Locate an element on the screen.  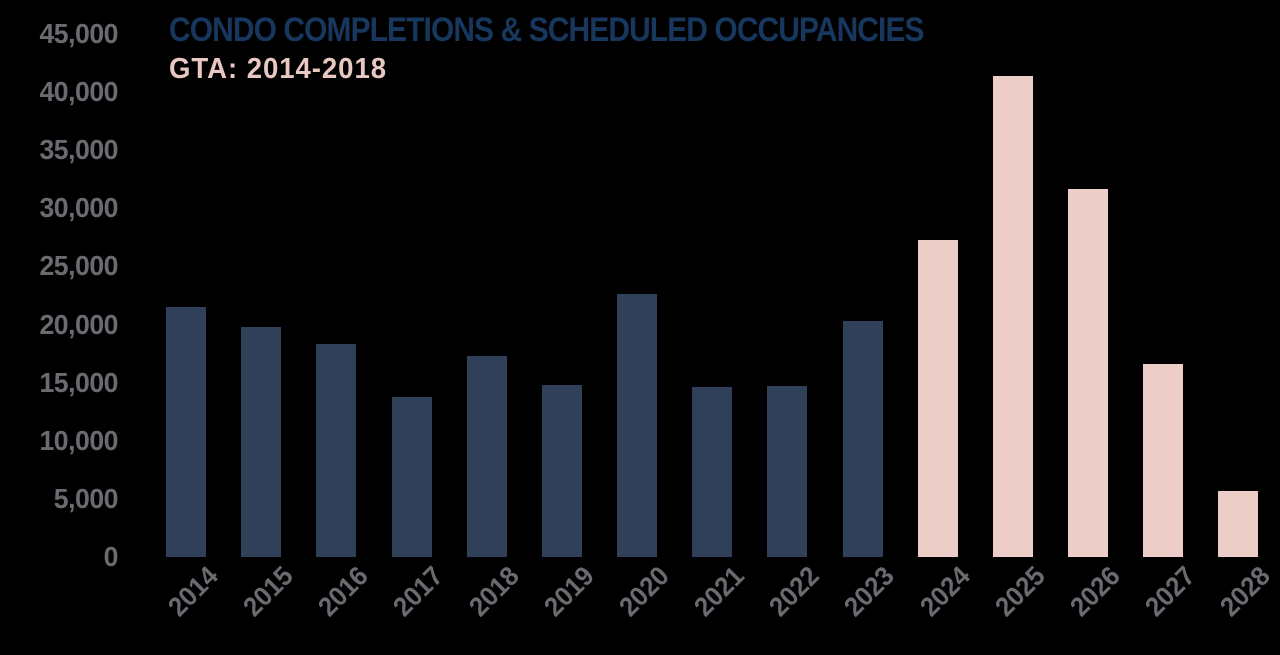
bar-2017 is located at coordinates (411, 476).